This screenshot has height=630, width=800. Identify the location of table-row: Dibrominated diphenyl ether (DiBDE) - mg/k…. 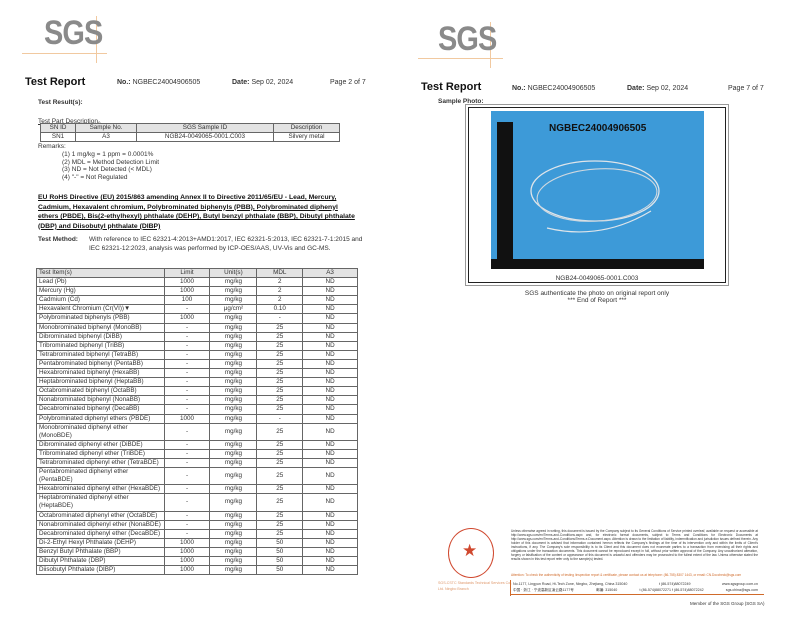
(197, 444).